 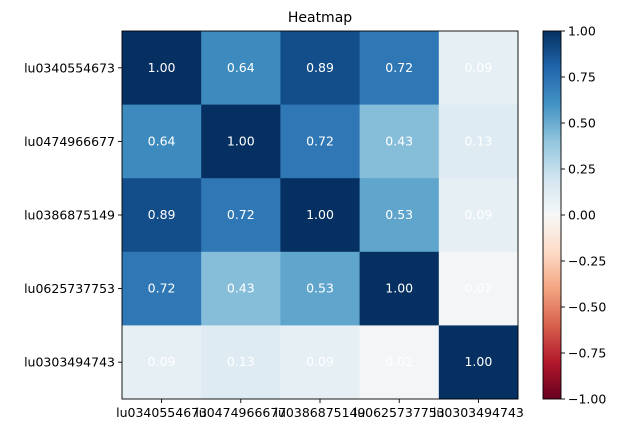 I want to click on colorbar-tick-label: 0.00, so click(x=582, y=215).